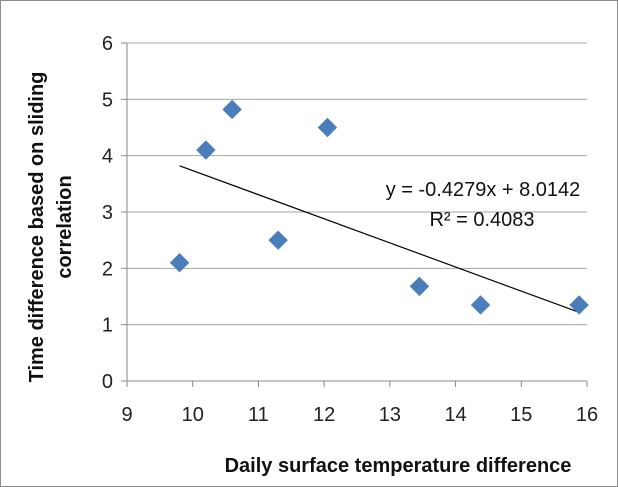 This screenshot has width=618, height=487. I want to click on y-axis-title-line-2: correlation, so click(65, 226).